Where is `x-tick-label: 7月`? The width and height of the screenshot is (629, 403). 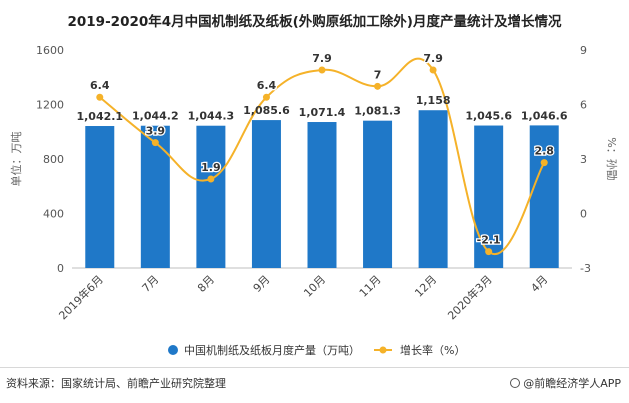
x-tick-label: 7月 is located at coordinates (151, 284).